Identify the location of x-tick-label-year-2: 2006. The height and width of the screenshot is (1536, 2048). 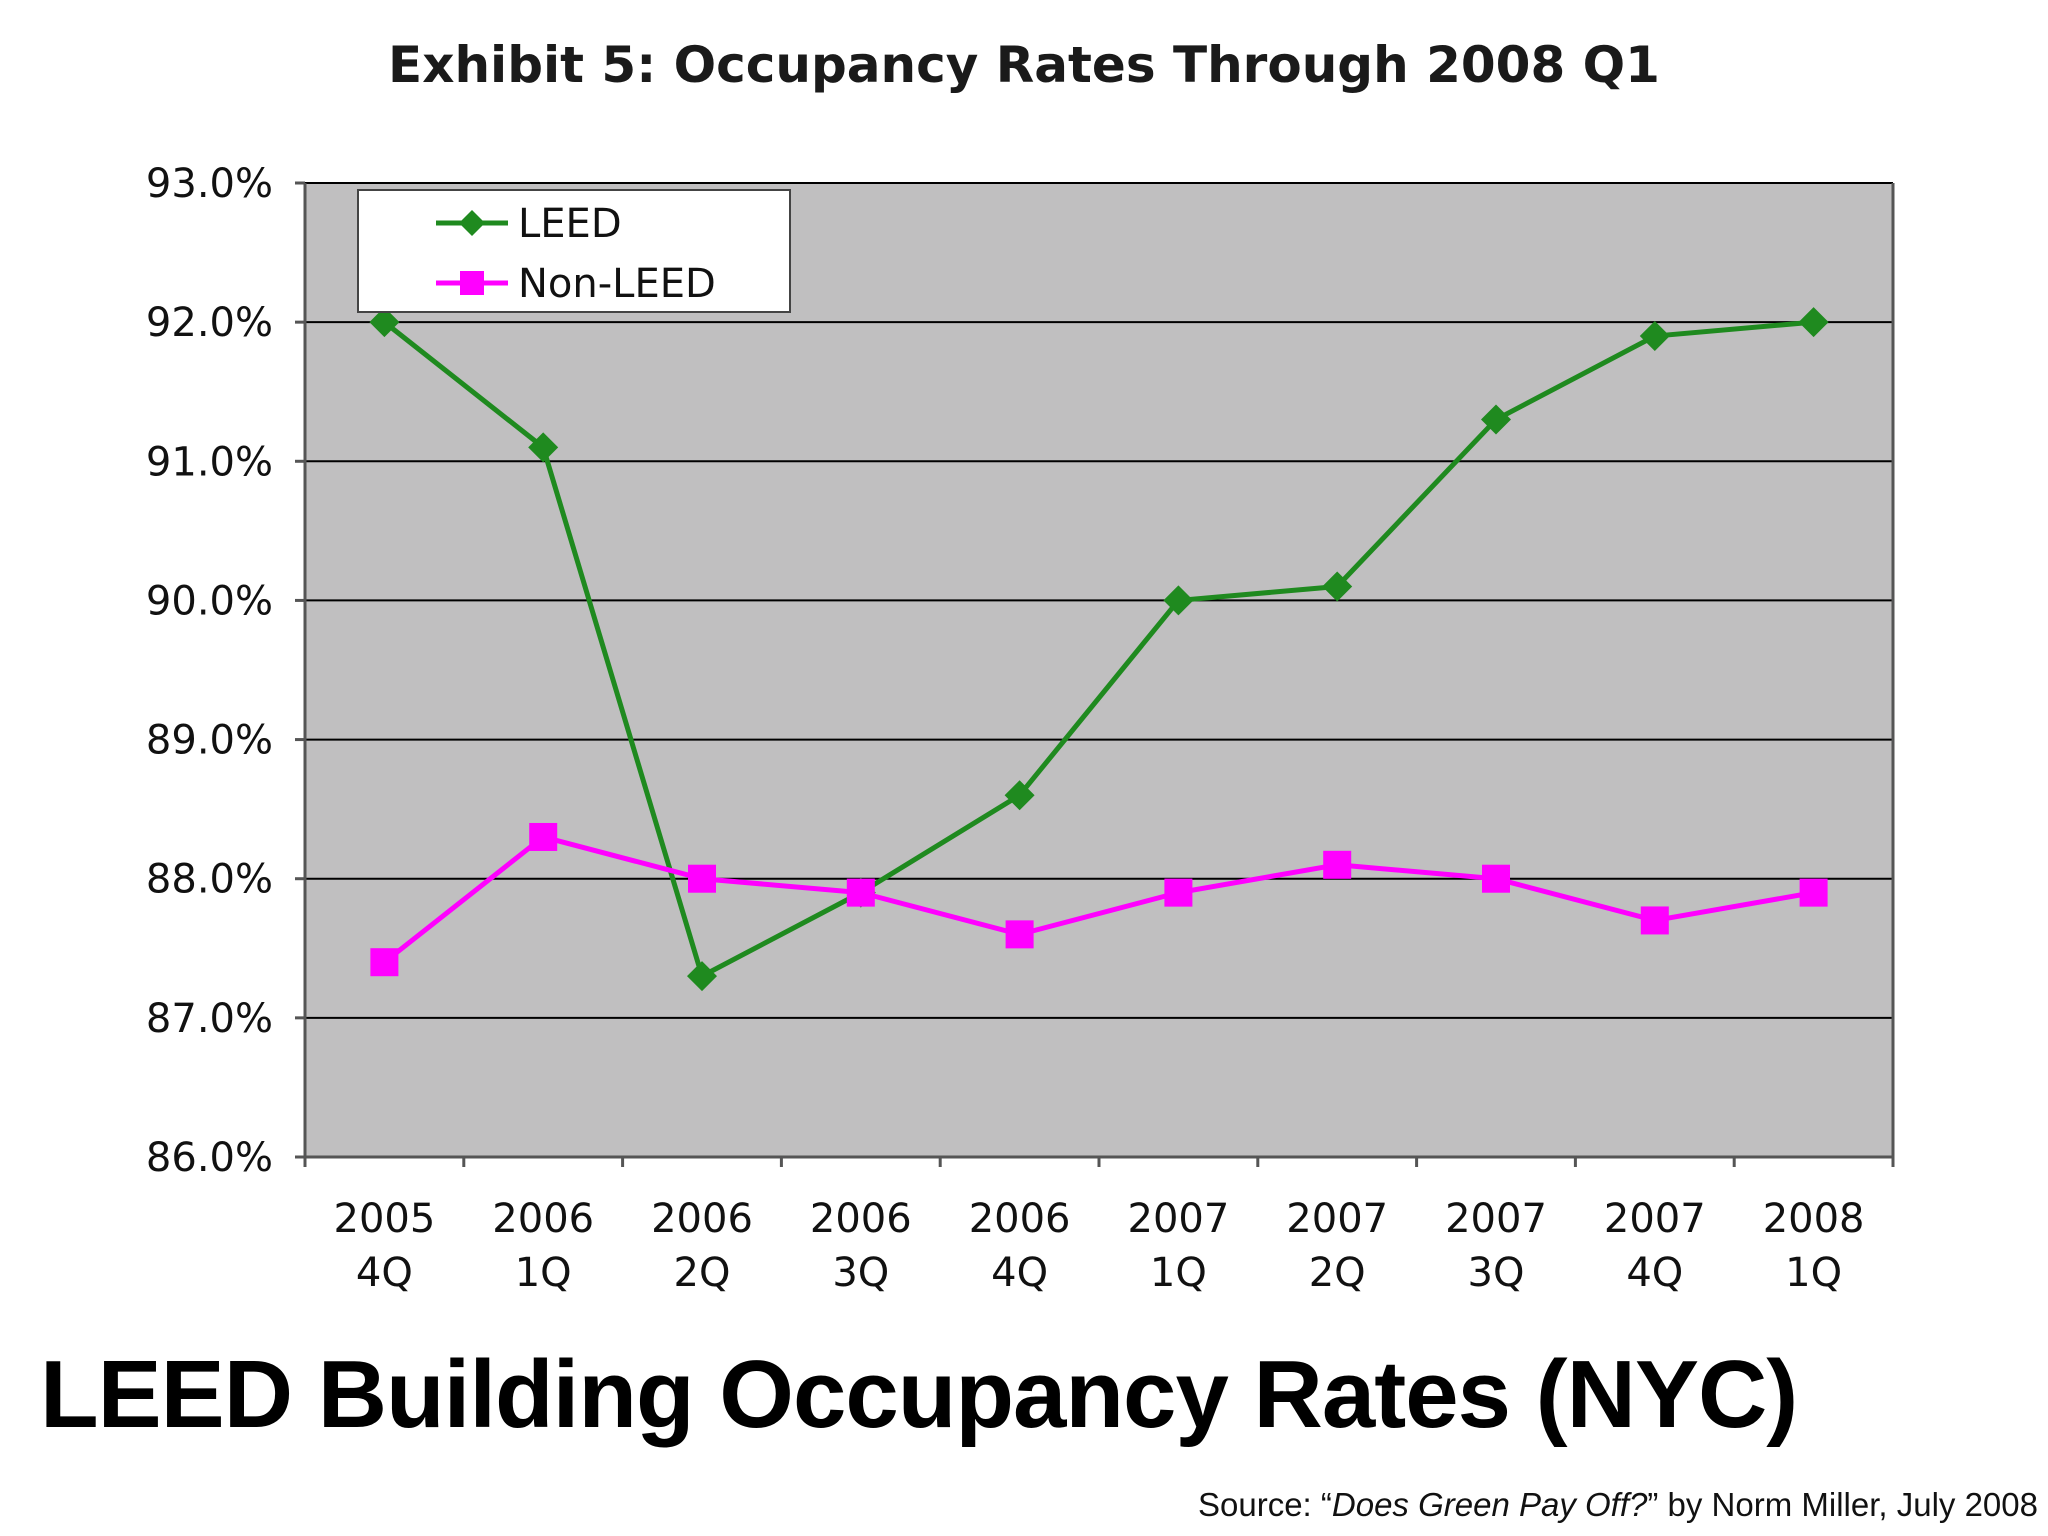
(702, 1219).